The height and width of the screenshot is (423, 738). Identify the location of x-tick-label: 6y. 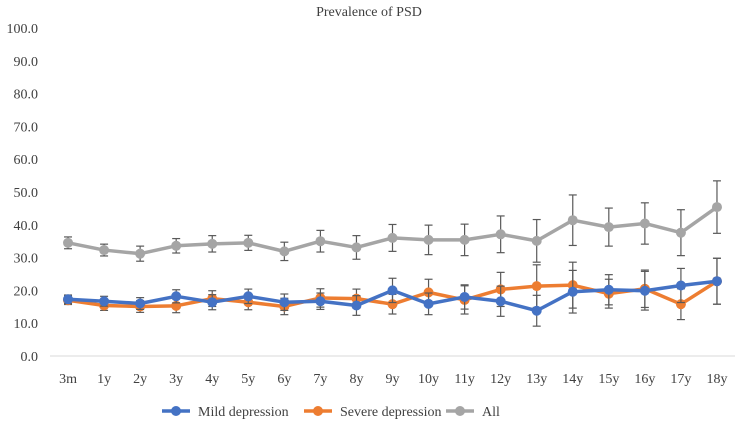
(284, 379).